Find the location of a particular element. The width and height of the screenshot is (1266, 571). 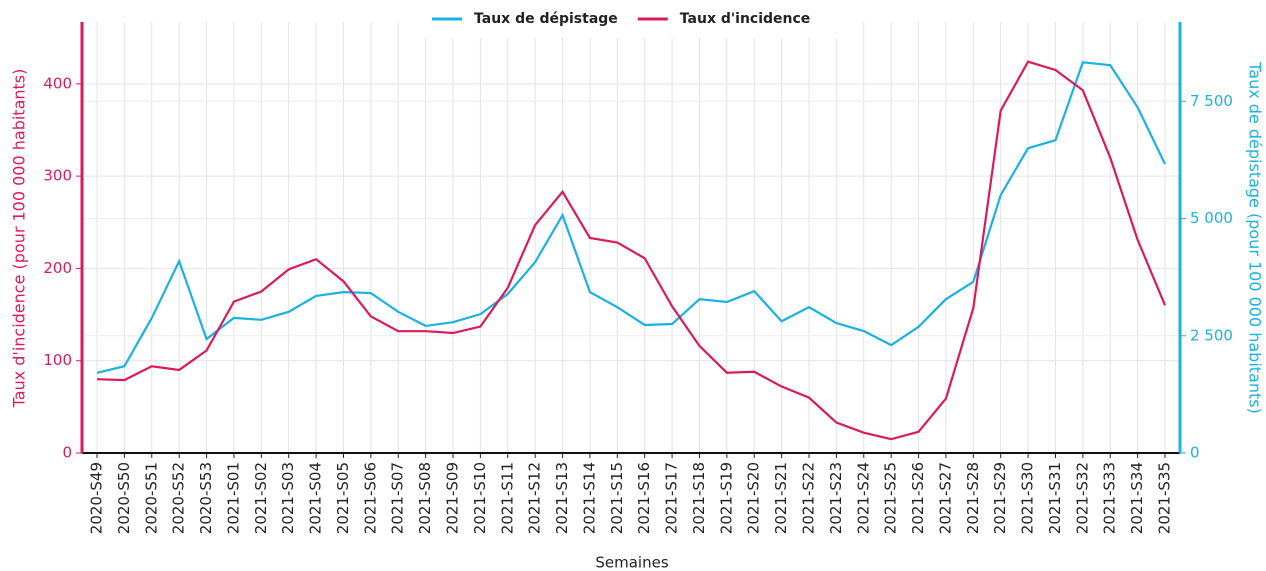

x-tick-label: 2021-S25 is located at coordinates (891, 498).